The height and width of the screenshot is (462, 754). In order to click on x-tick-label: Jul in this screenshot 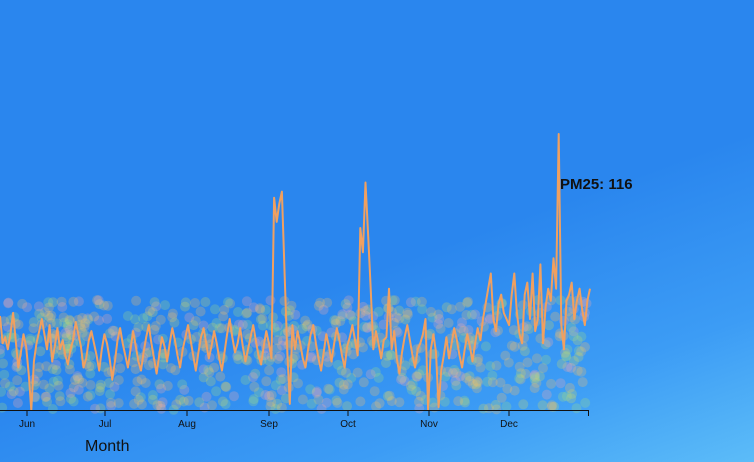, I will do `click(105, 424)`.